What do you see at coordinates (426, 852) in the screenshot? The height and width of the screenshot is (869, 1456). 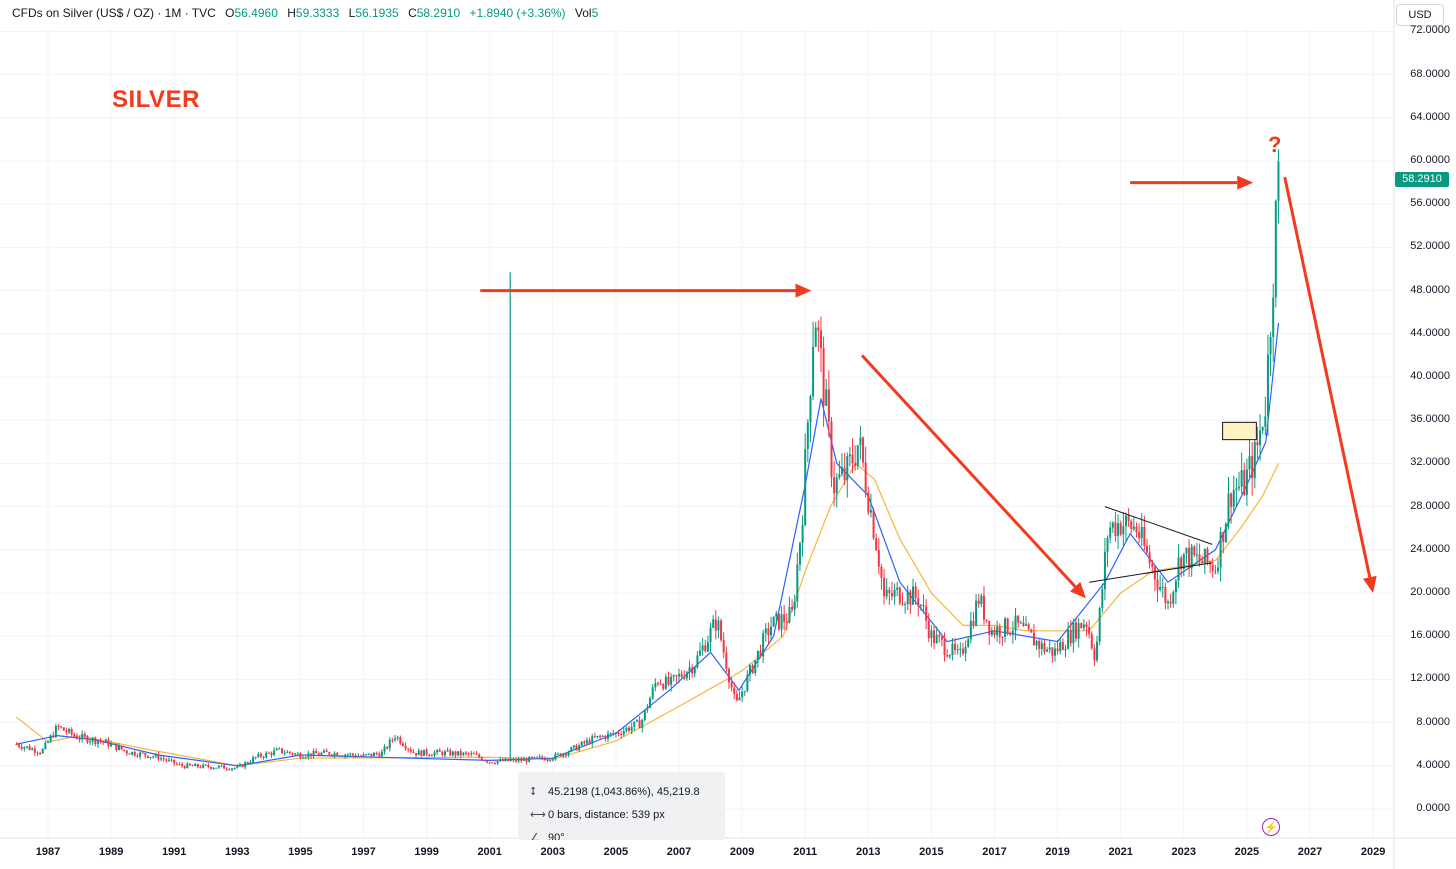 I see `time-tick-label: 1999` at bounding box center [426, 852].